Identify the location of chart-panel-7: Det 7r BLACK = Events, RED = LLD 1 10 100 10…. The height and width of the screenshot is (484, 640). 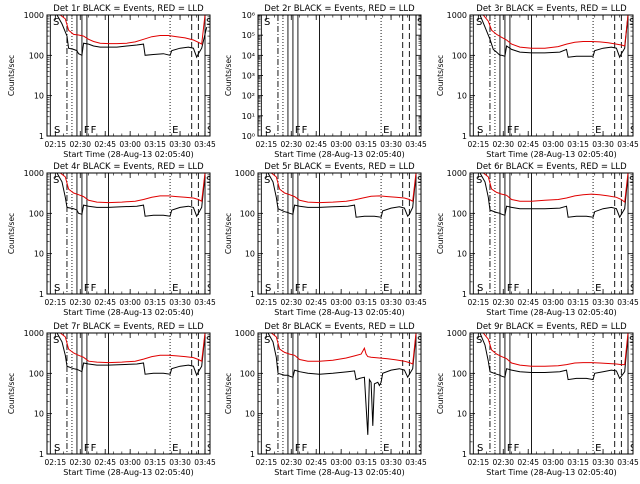
(111, 399).